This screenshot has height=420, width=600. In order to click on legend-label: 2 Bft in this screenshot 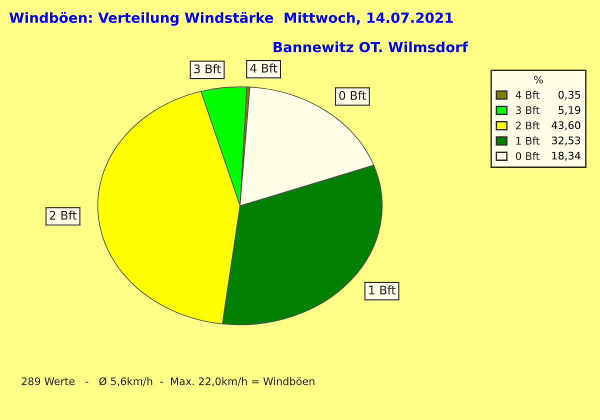, I will do `click(528, 125)`.